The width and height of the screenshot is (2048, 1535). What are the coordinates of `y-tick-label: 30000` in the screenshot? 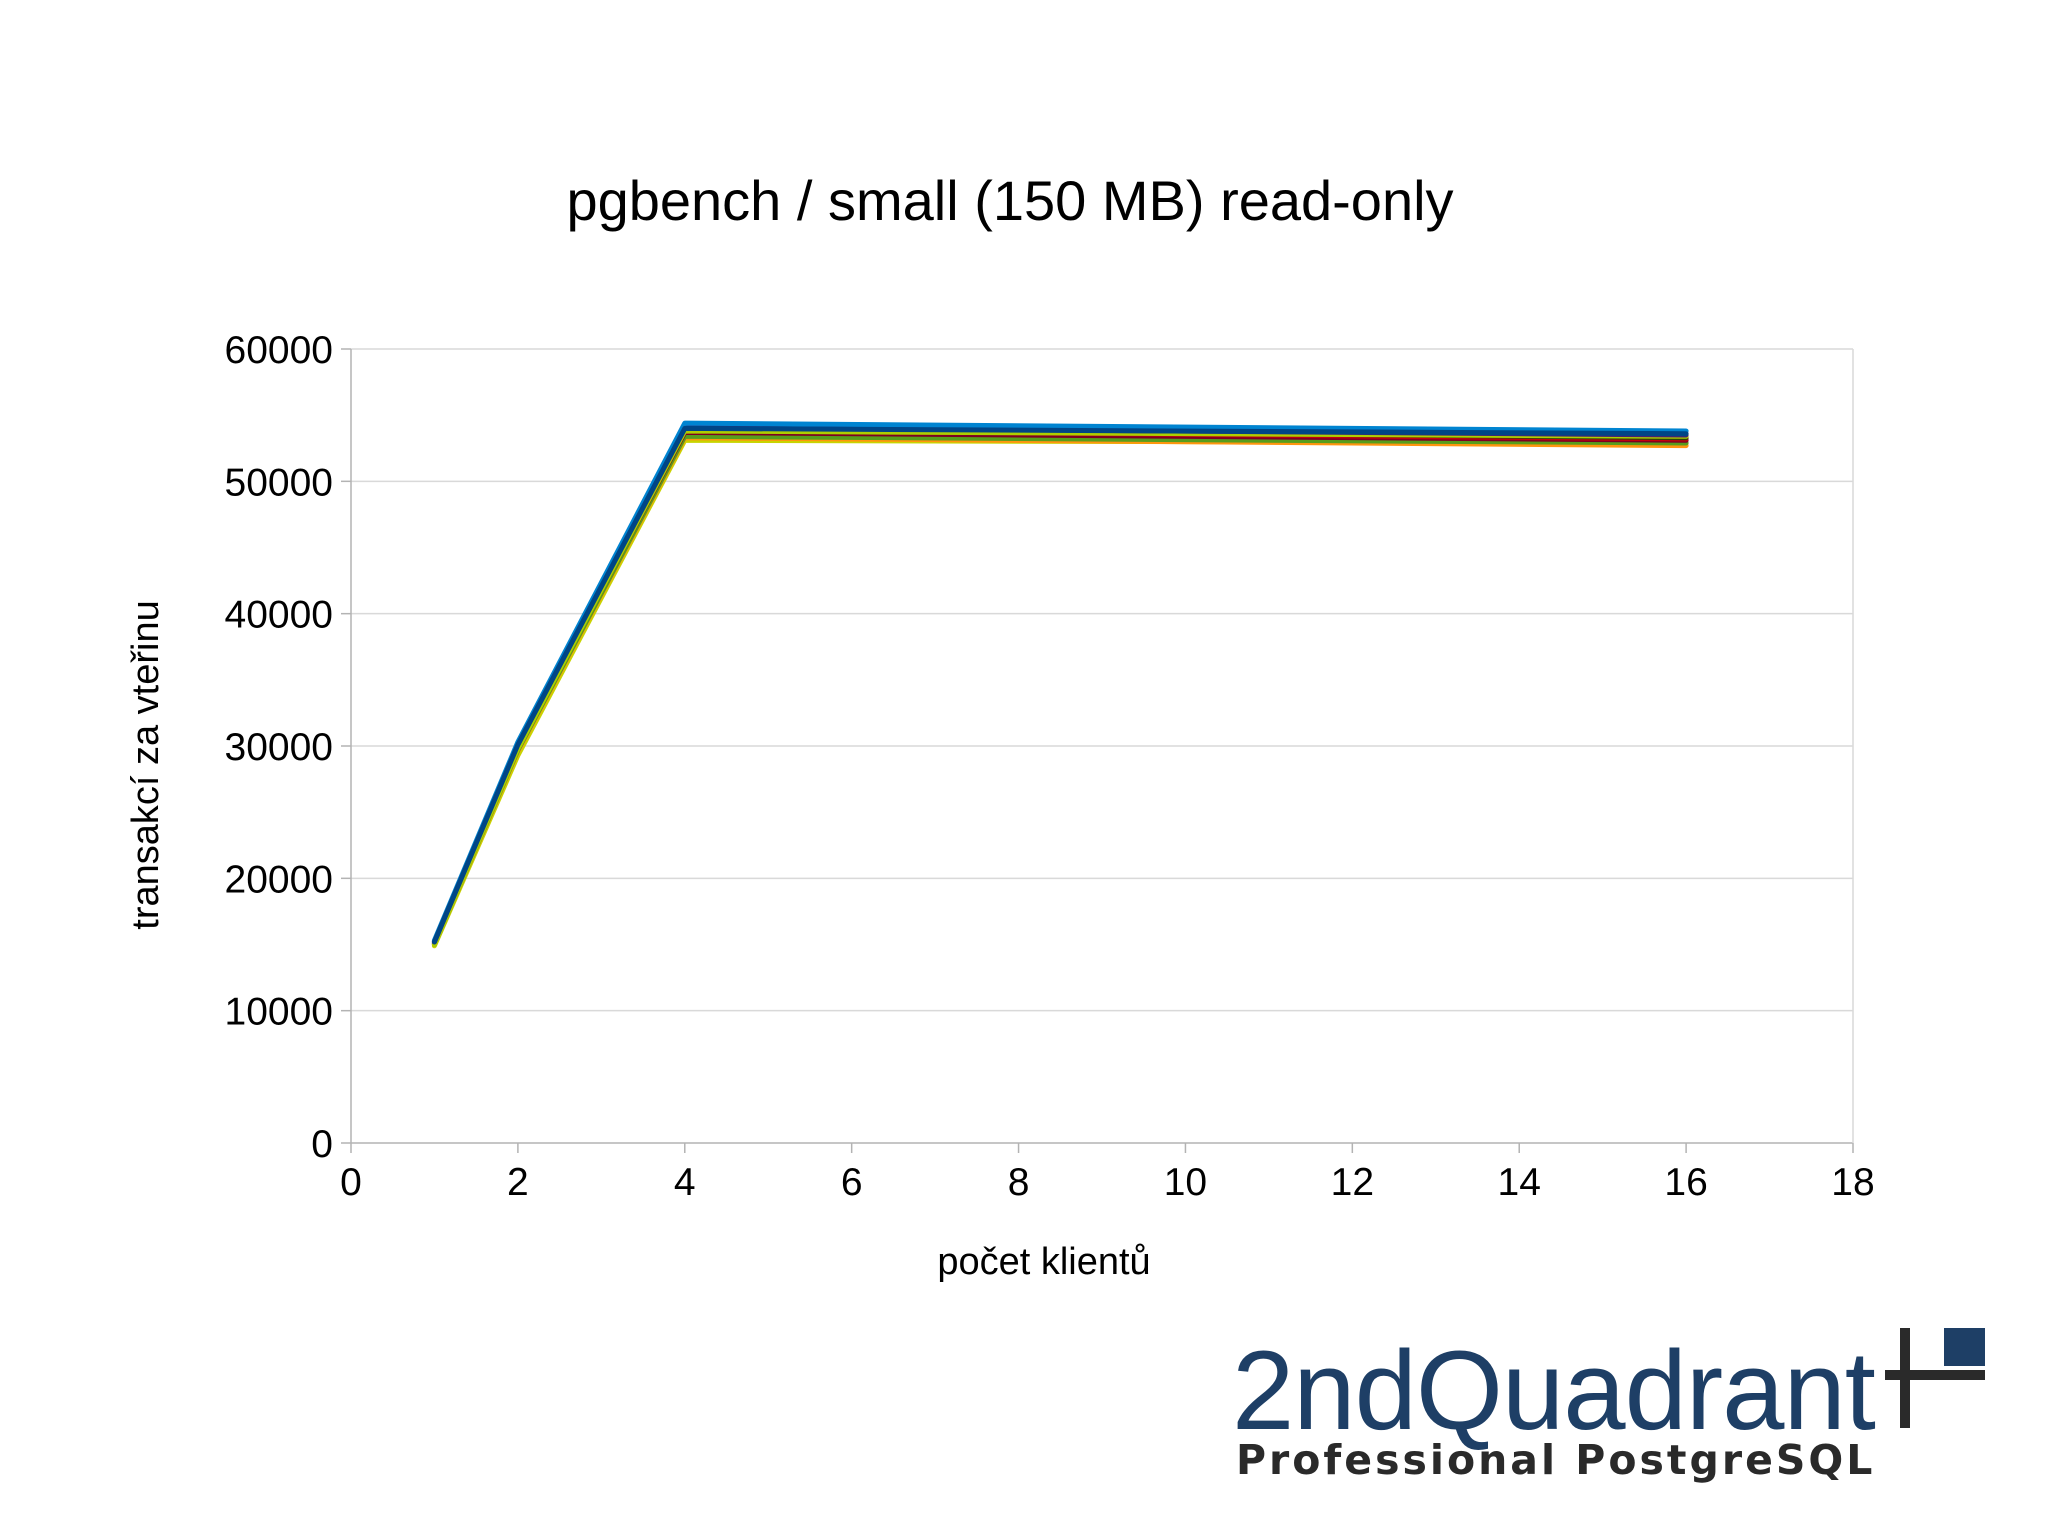 It's located at (279, 747).